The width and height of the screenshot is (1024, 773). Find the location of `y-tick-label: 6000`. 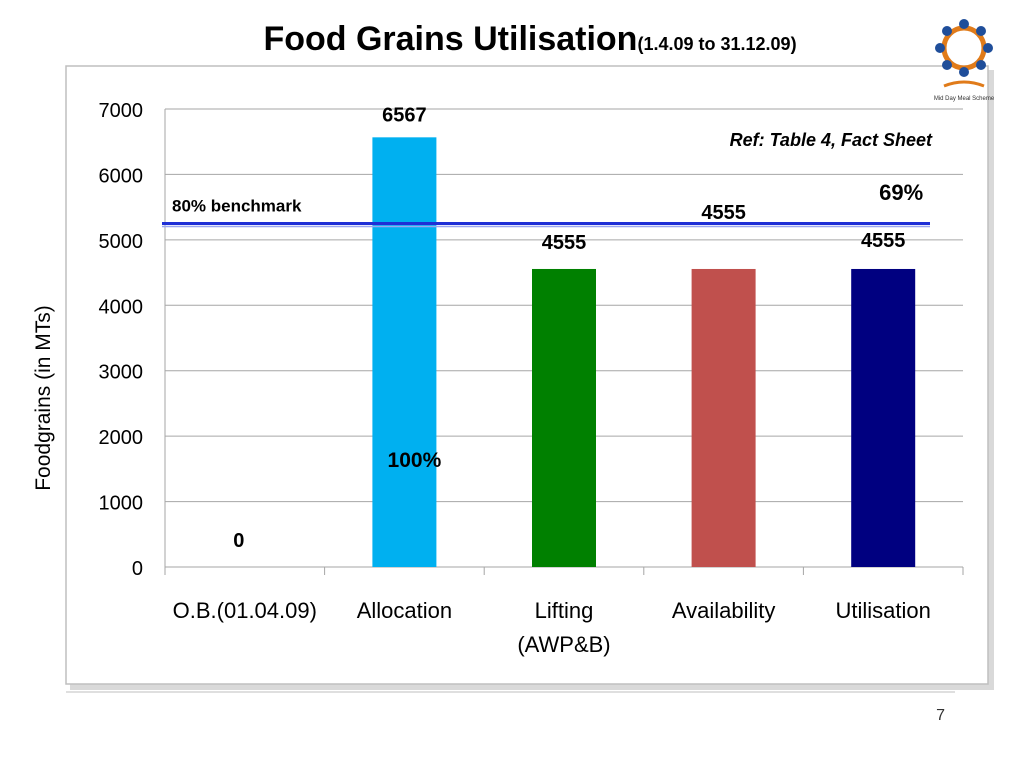

y-tick-label: 6000 is located at coordinates (121, 176).